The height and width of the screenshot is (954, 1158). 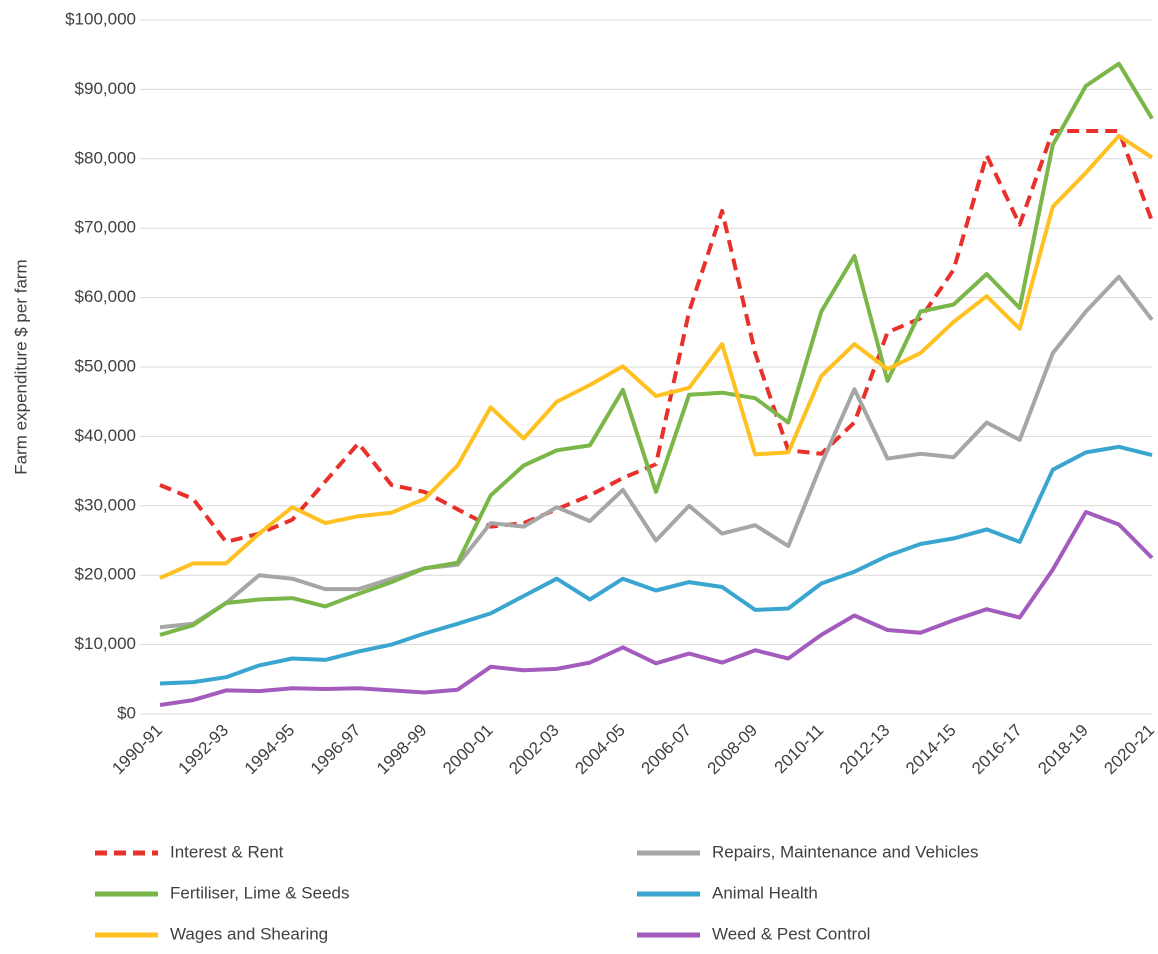 What do you see at coordinates (402, 750) in the screenshot?
I see `x-tick-label: 1998-99` at bounding box center [402, 750].